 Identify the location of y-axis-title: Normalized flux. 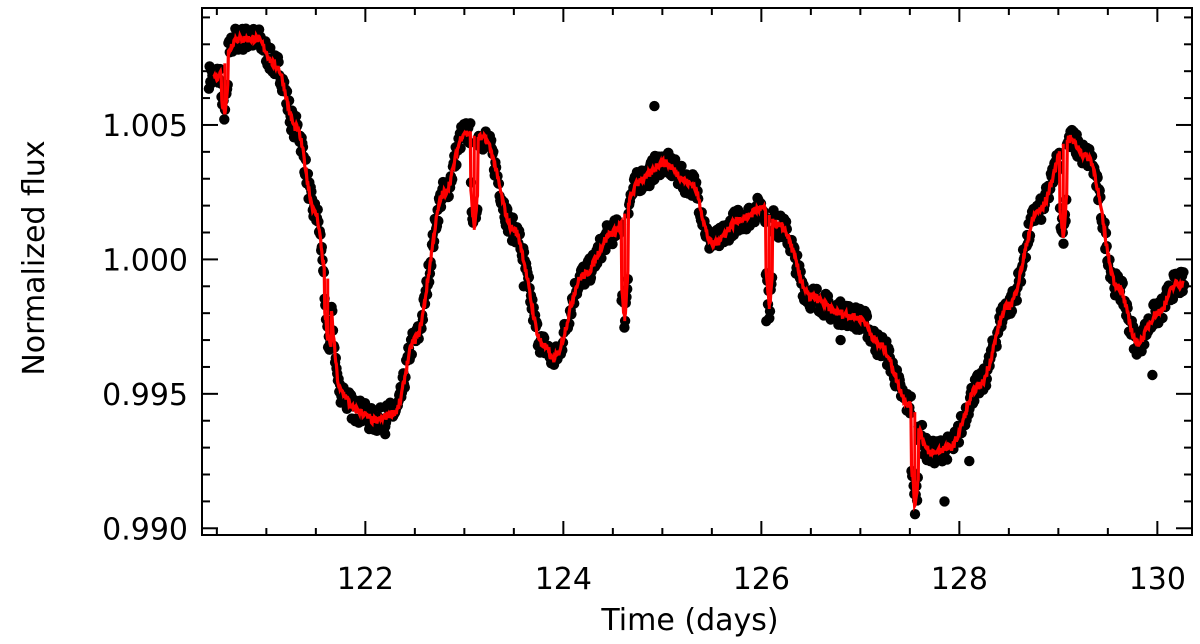
(34, 257).